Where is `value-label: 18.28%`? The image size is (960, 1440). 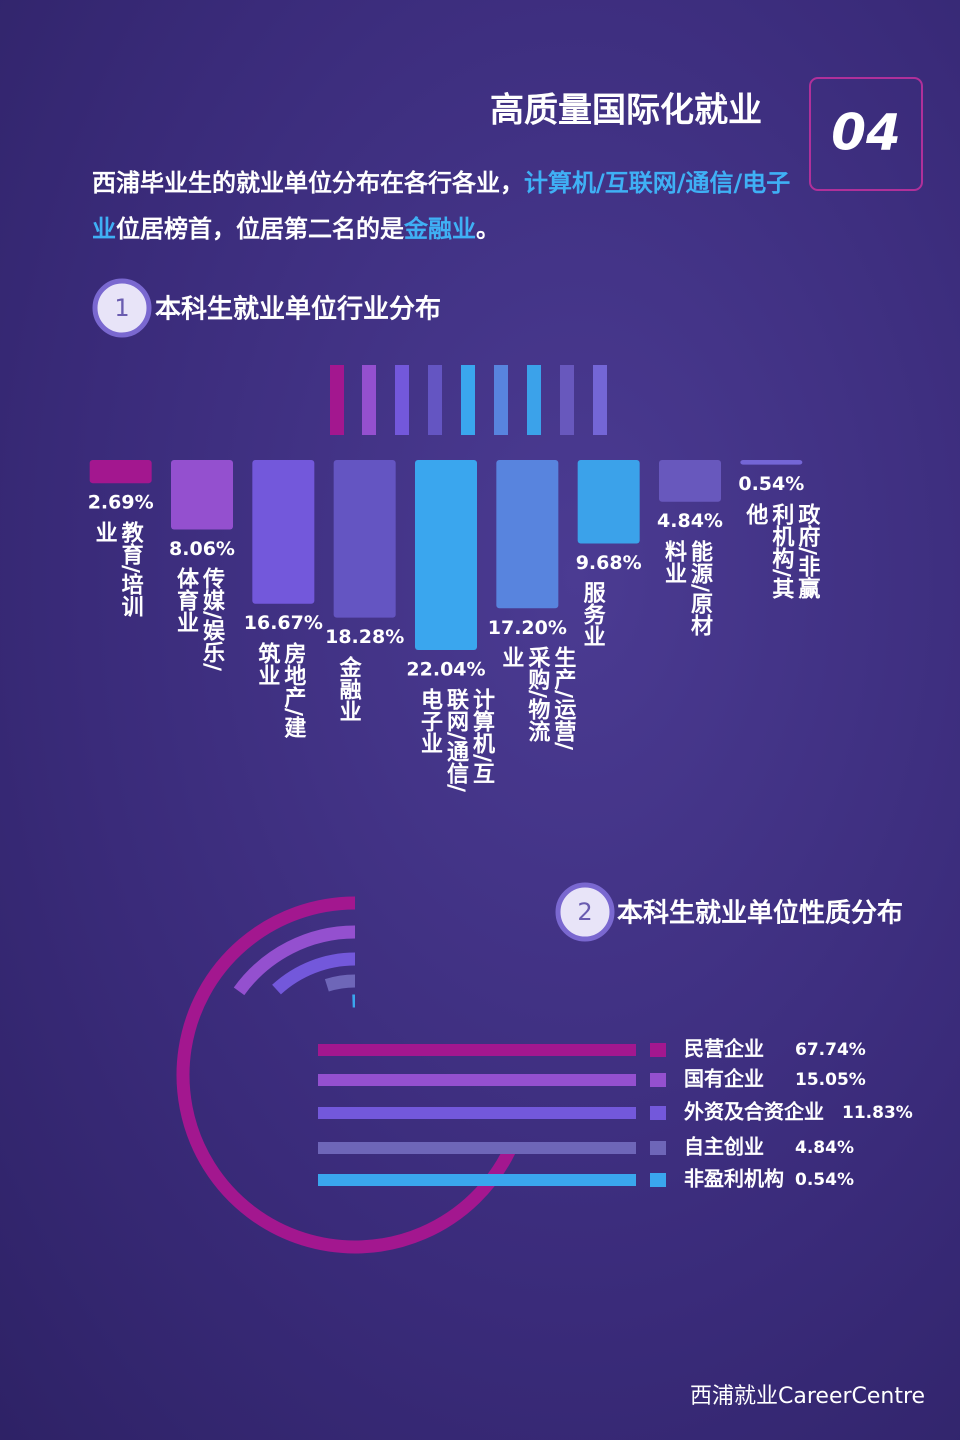
value-label: 18.28% is located at coordinates (364, 637).